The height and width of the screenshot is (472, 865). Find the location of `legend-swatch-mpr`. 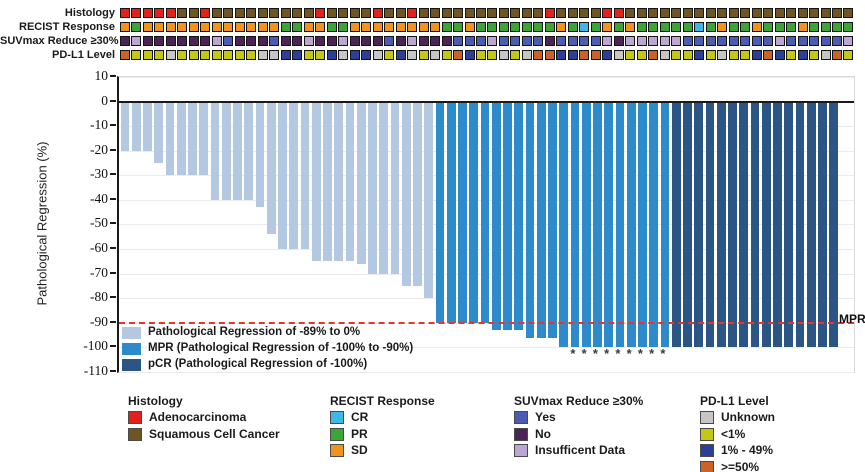

legend-swatch-mpr is located at coordinates (131, 349).